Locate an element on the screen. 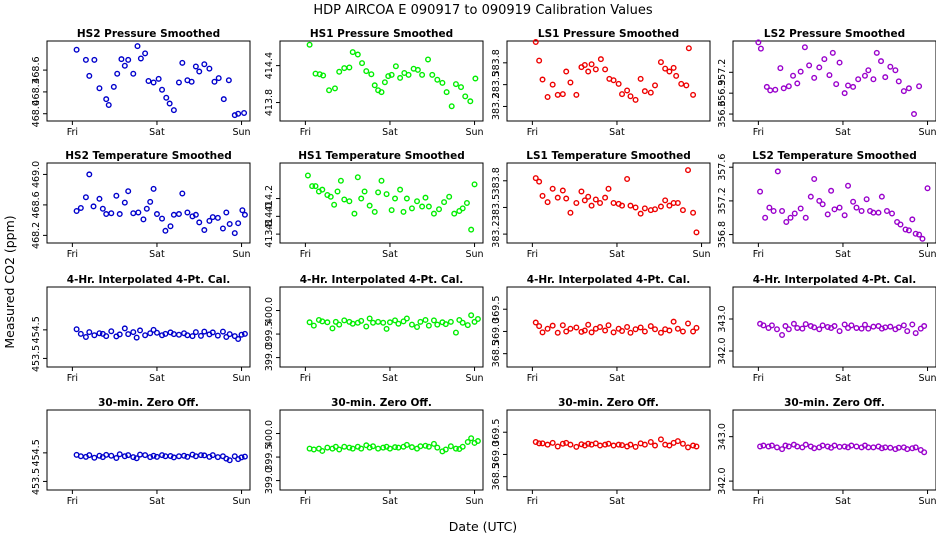 The image size is (936, 540). chart-panel-1: HS1 Pressure Smoothed Fri Sat Sun 413.8 414.4 is located at coordinates (374, 83).